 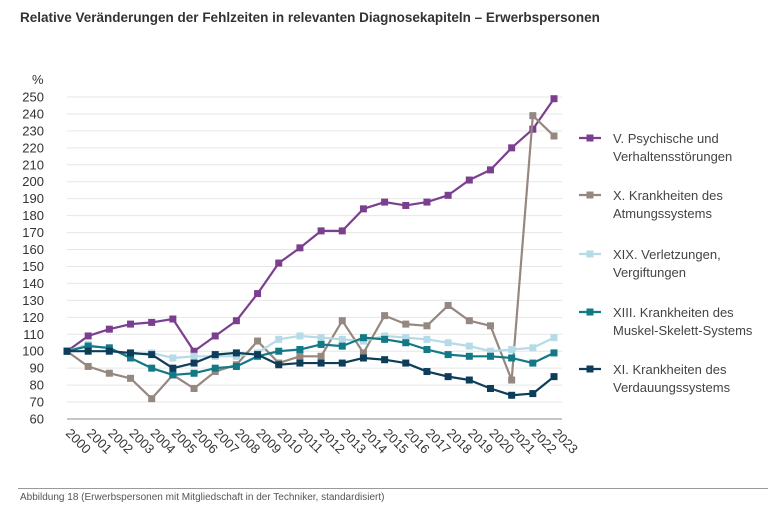 I want to click on y-tick-label: 200, so click(x=33, y=181).